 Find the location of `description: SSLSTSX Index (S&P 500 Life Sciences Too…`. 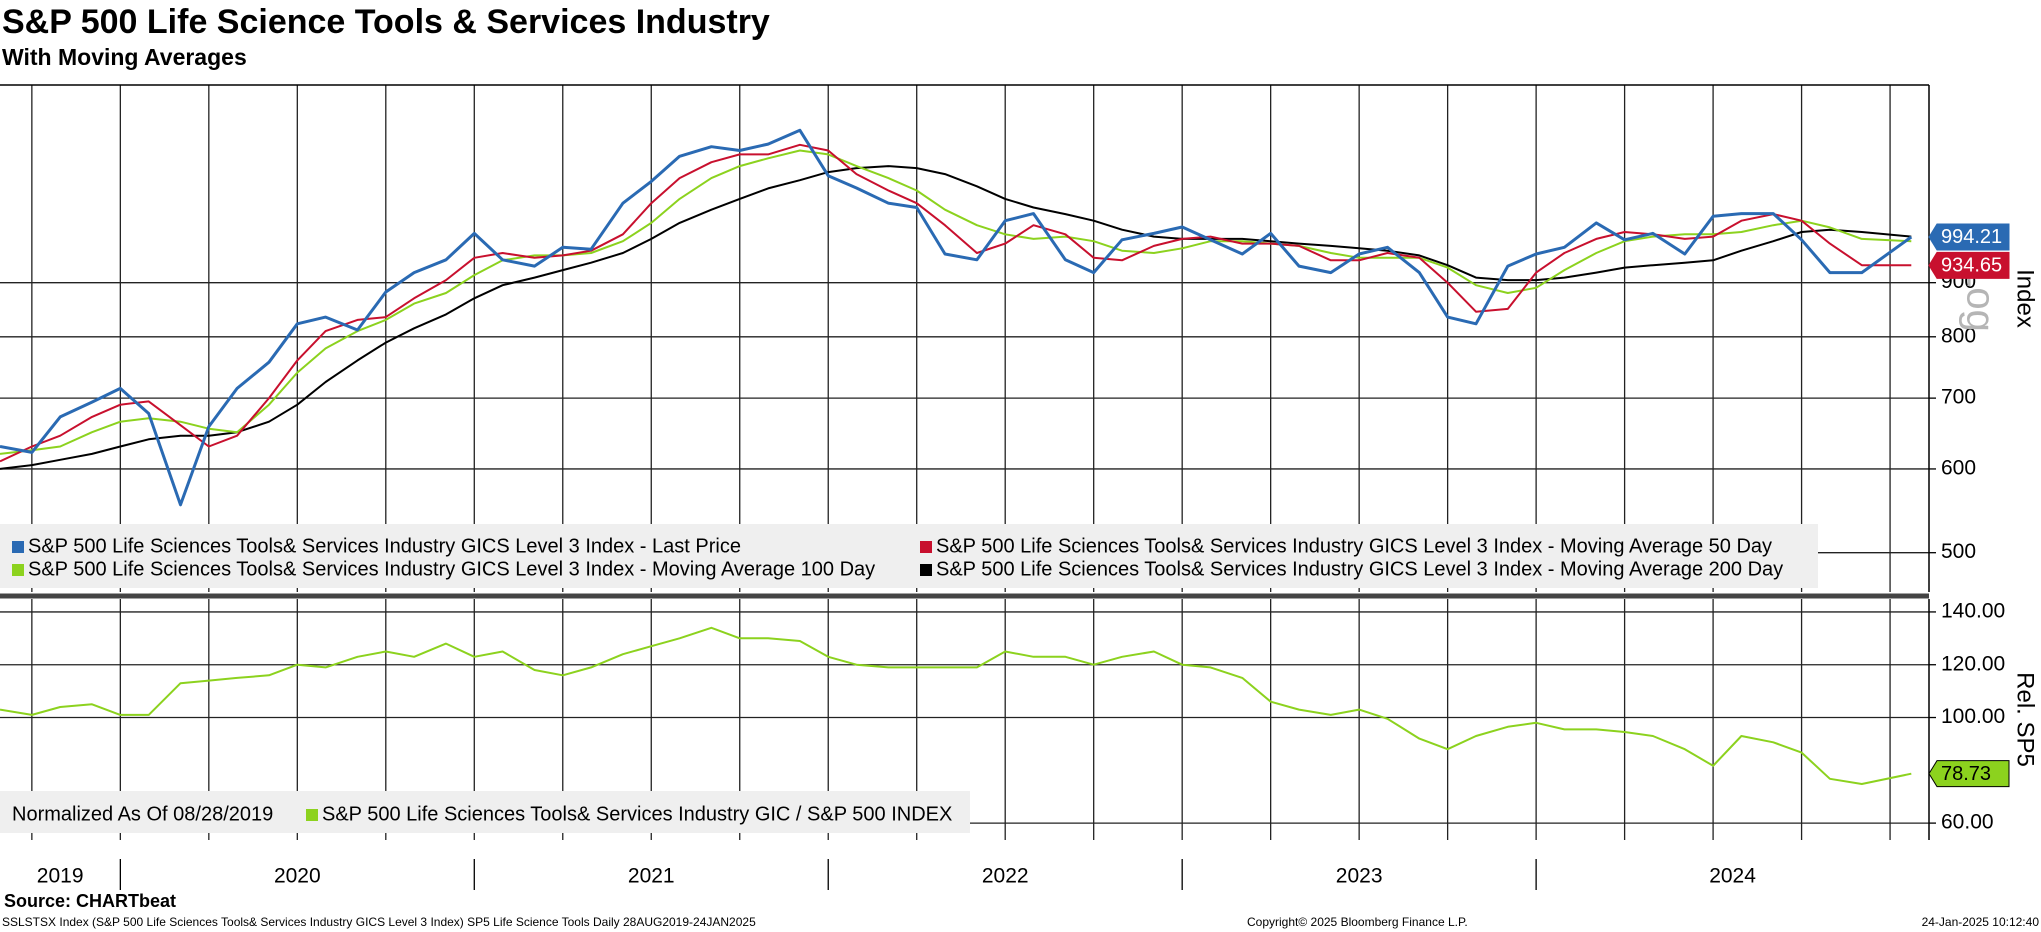

description: SSLSTSX Index (S&P 500 Life Sciences Too… is located at coordinates (379, 922).